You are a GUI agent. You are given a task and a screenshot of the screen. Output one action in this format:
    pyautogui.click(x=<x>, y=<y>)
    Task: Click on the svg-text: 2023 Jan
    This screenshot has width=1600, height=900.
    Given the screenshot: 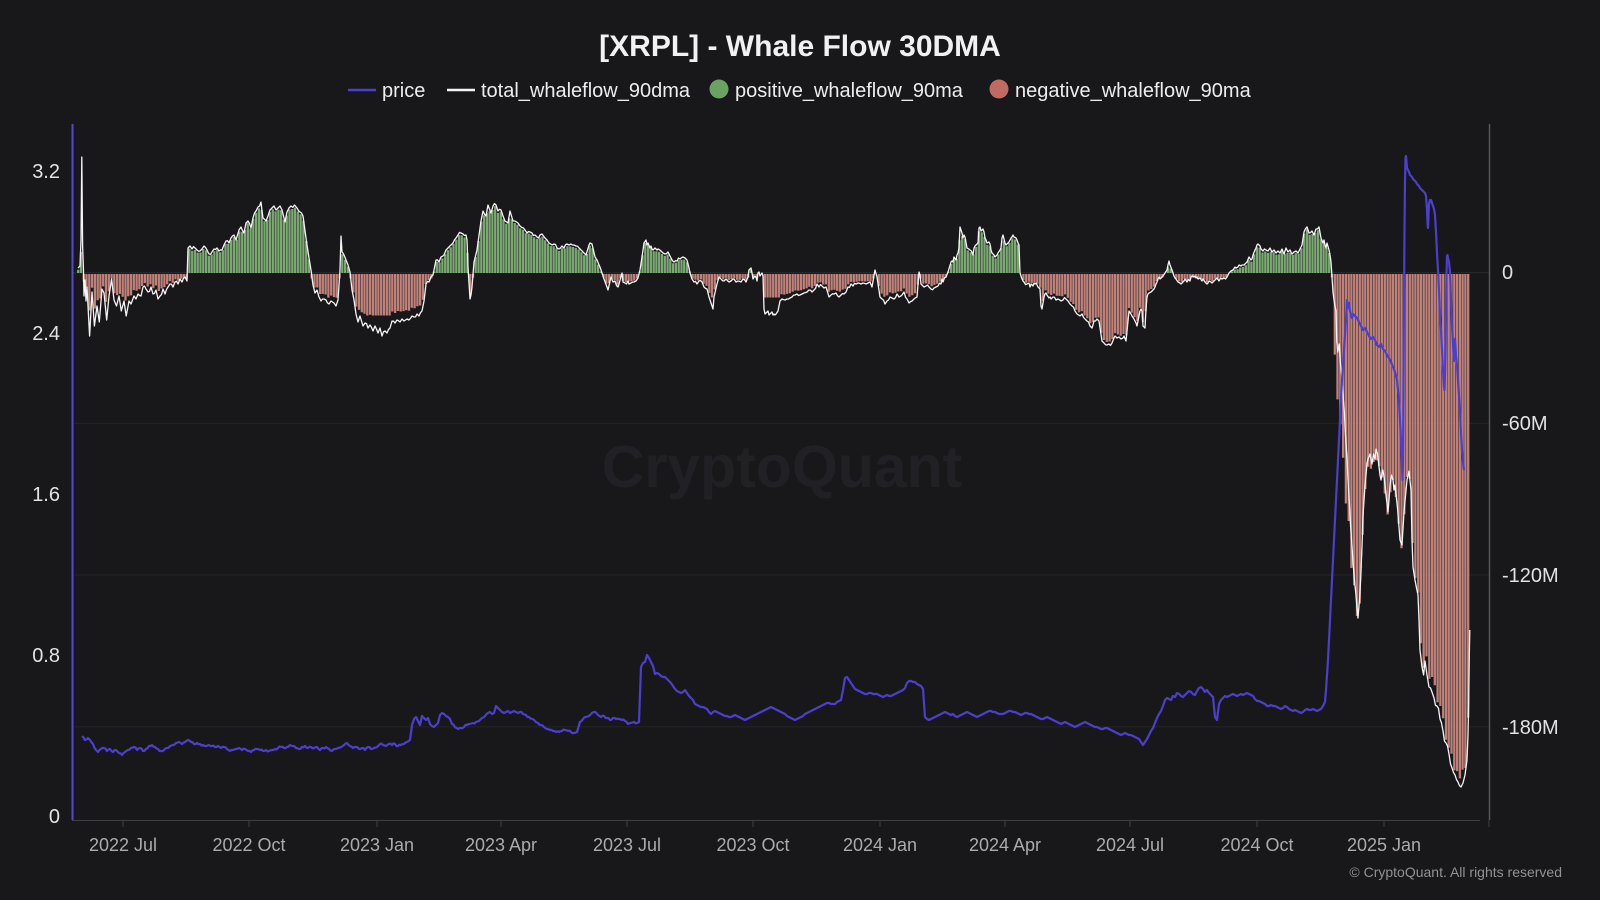 What is the action you would take?
    pyautogui.click(x=377, y=845)
    